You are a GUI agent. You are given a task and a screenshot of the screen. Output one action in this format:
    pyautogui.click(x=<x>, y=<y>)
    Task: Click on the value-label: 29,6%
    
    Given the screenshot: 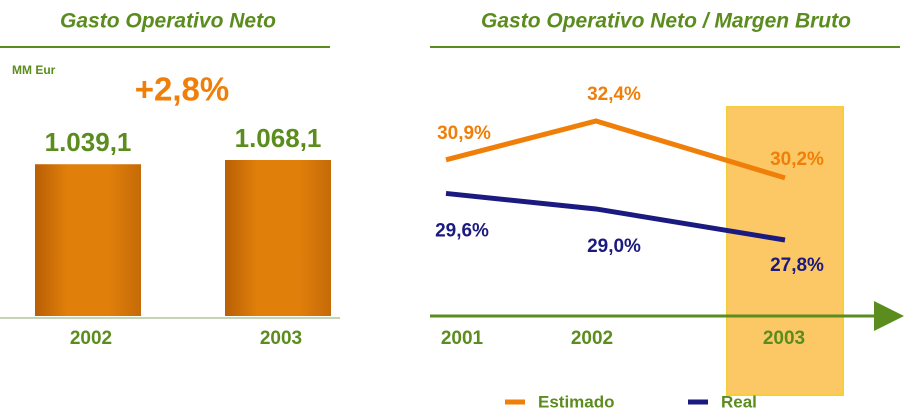 What is the action you would take?
    pyautogui.click(x=462, y=230)
    